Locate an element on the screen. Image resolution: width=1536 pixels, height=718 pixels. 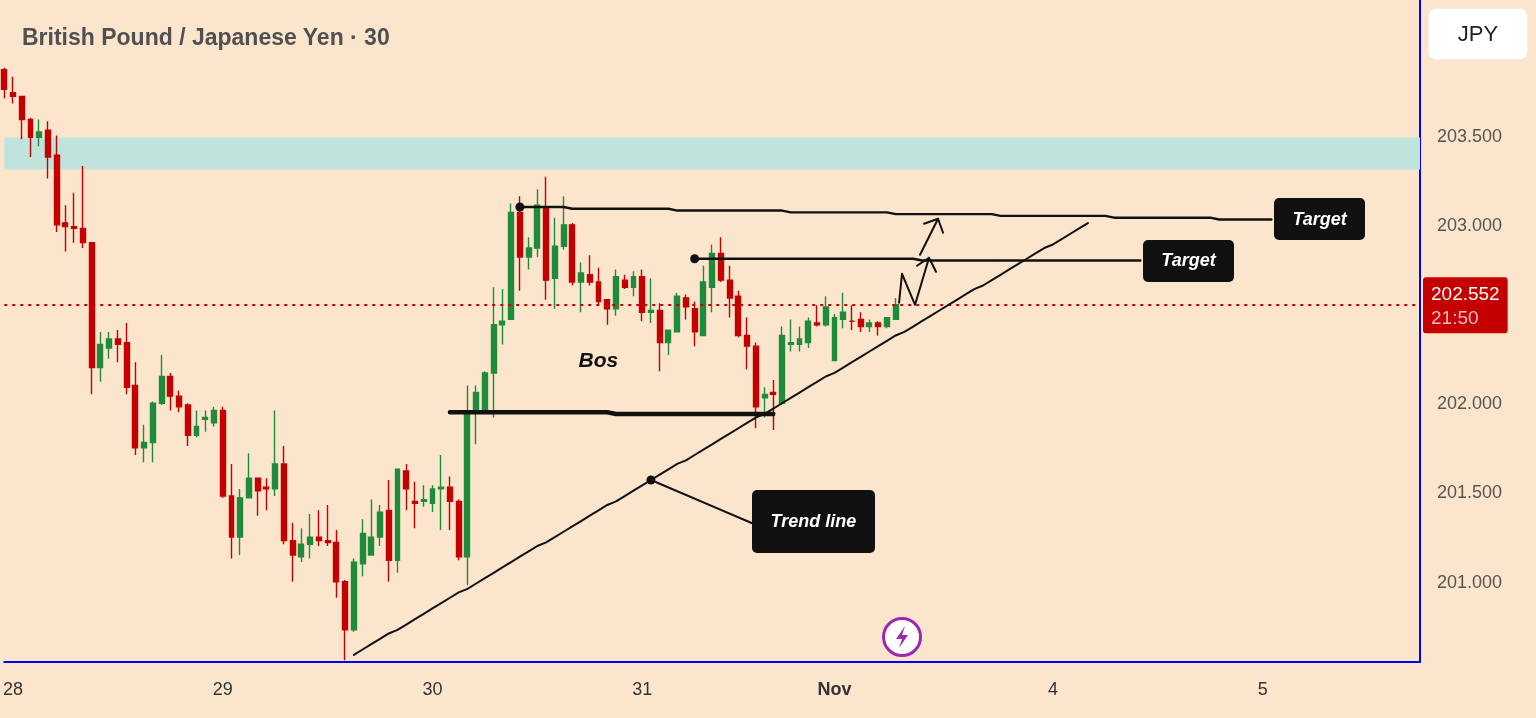
y-tick-label: 203.000 is located at coordinates (1470, 224).